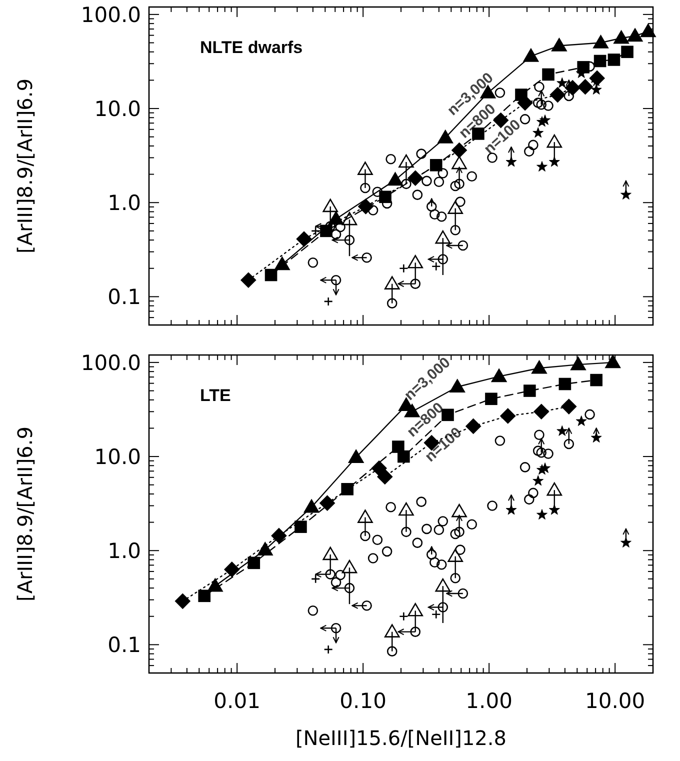 Image resolution: width=680 pixels, height=761 pixels. I want to click on text: LTE, so click(215, 395).